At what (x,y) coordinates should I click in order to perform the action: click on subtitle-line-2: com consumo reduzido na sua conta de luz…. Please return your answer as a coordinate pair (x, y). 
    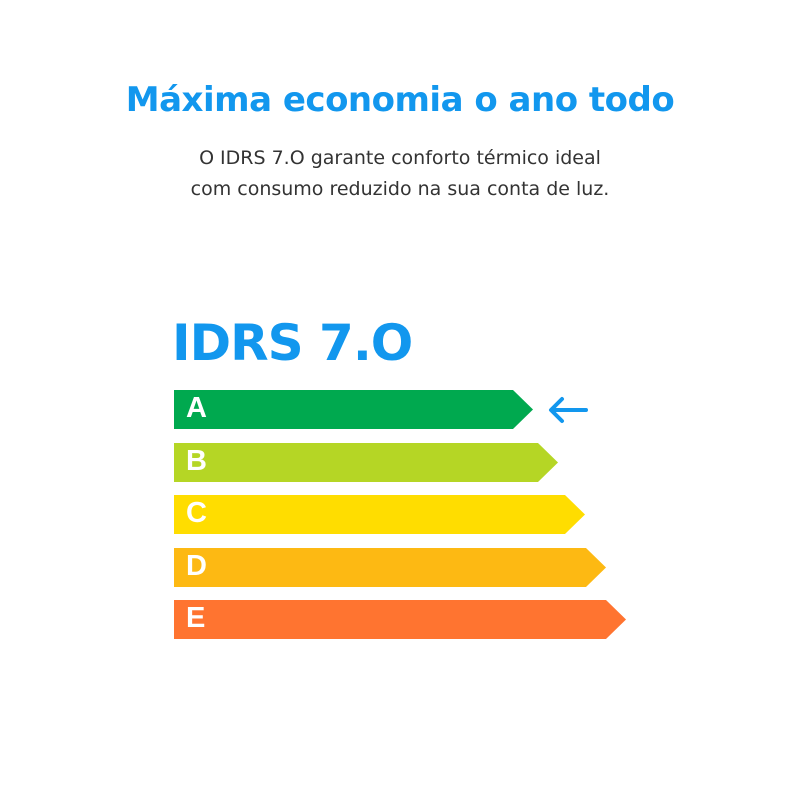
    Looking at the image, I should click on (400, 189).